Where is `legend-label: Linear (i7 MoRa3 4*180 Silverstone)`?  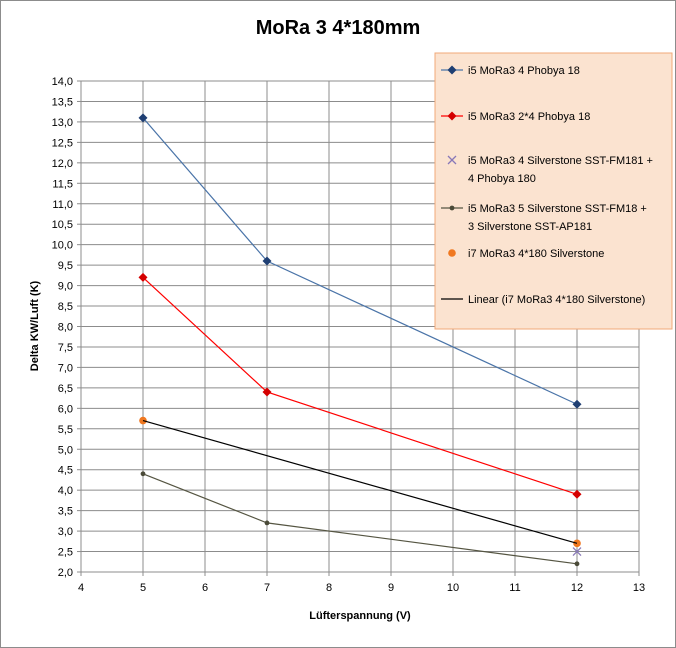
legend-label: Linear (i7 MoRa3 4*180 Silverstone) is located at coordinates (556, 300).